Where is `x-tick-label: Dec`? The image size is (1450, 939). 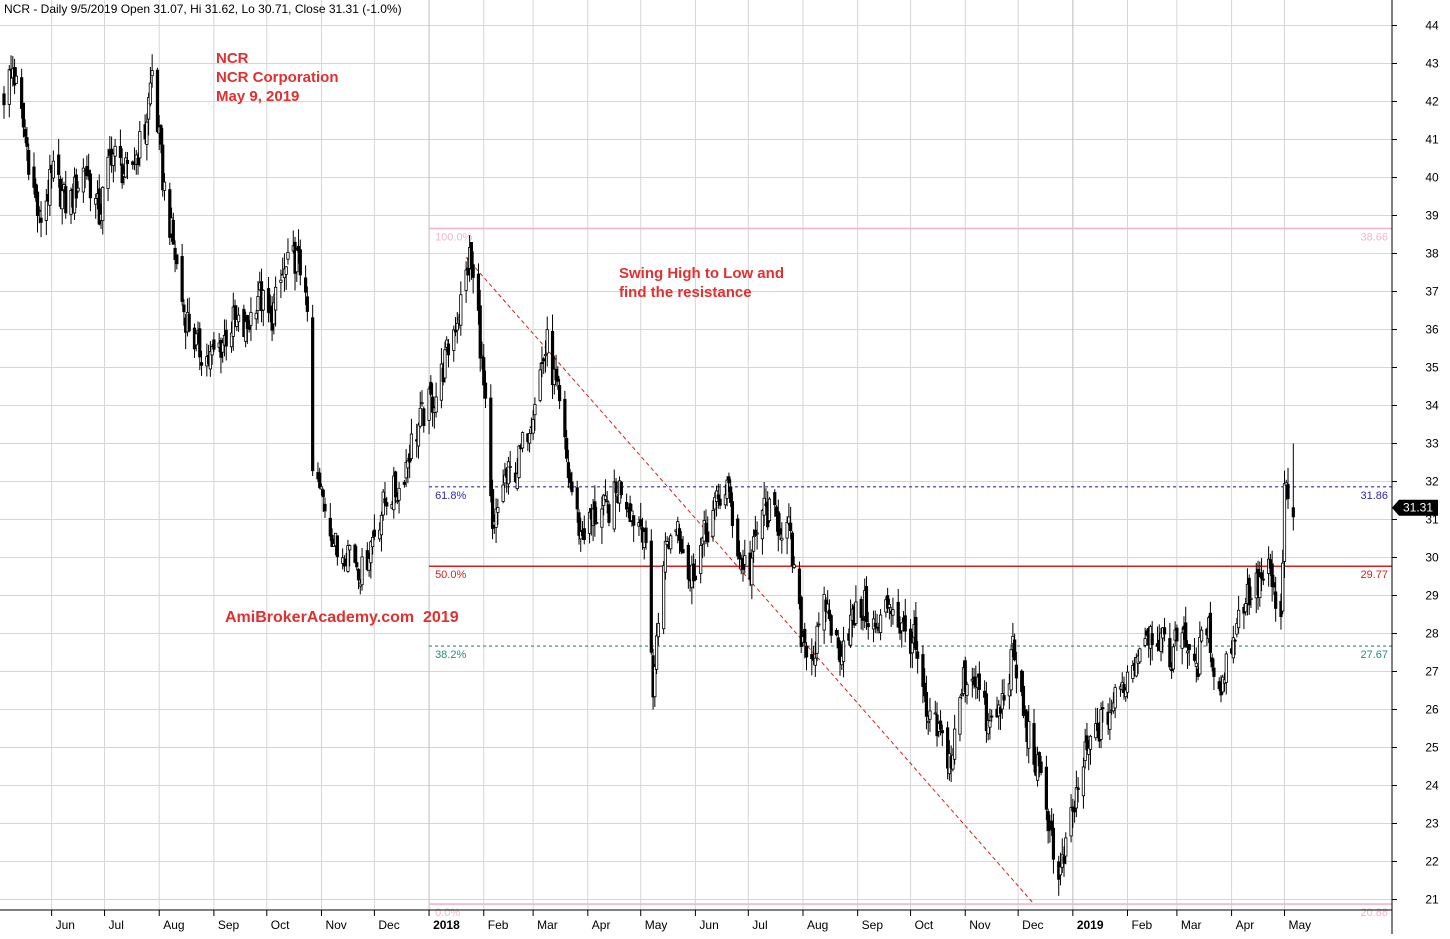 x-tick-label: Dec is located at coordinates (388, 925).